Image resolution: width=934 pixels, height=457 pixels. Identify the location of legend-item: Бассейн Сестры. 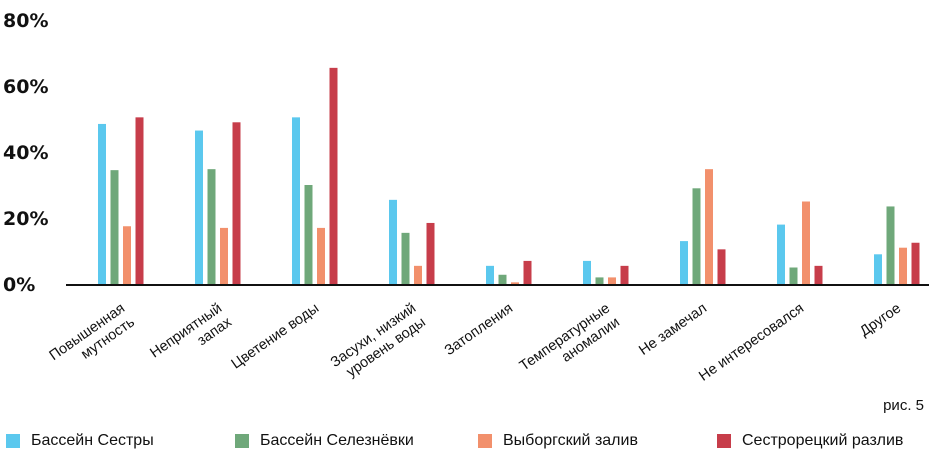
(80, 441).